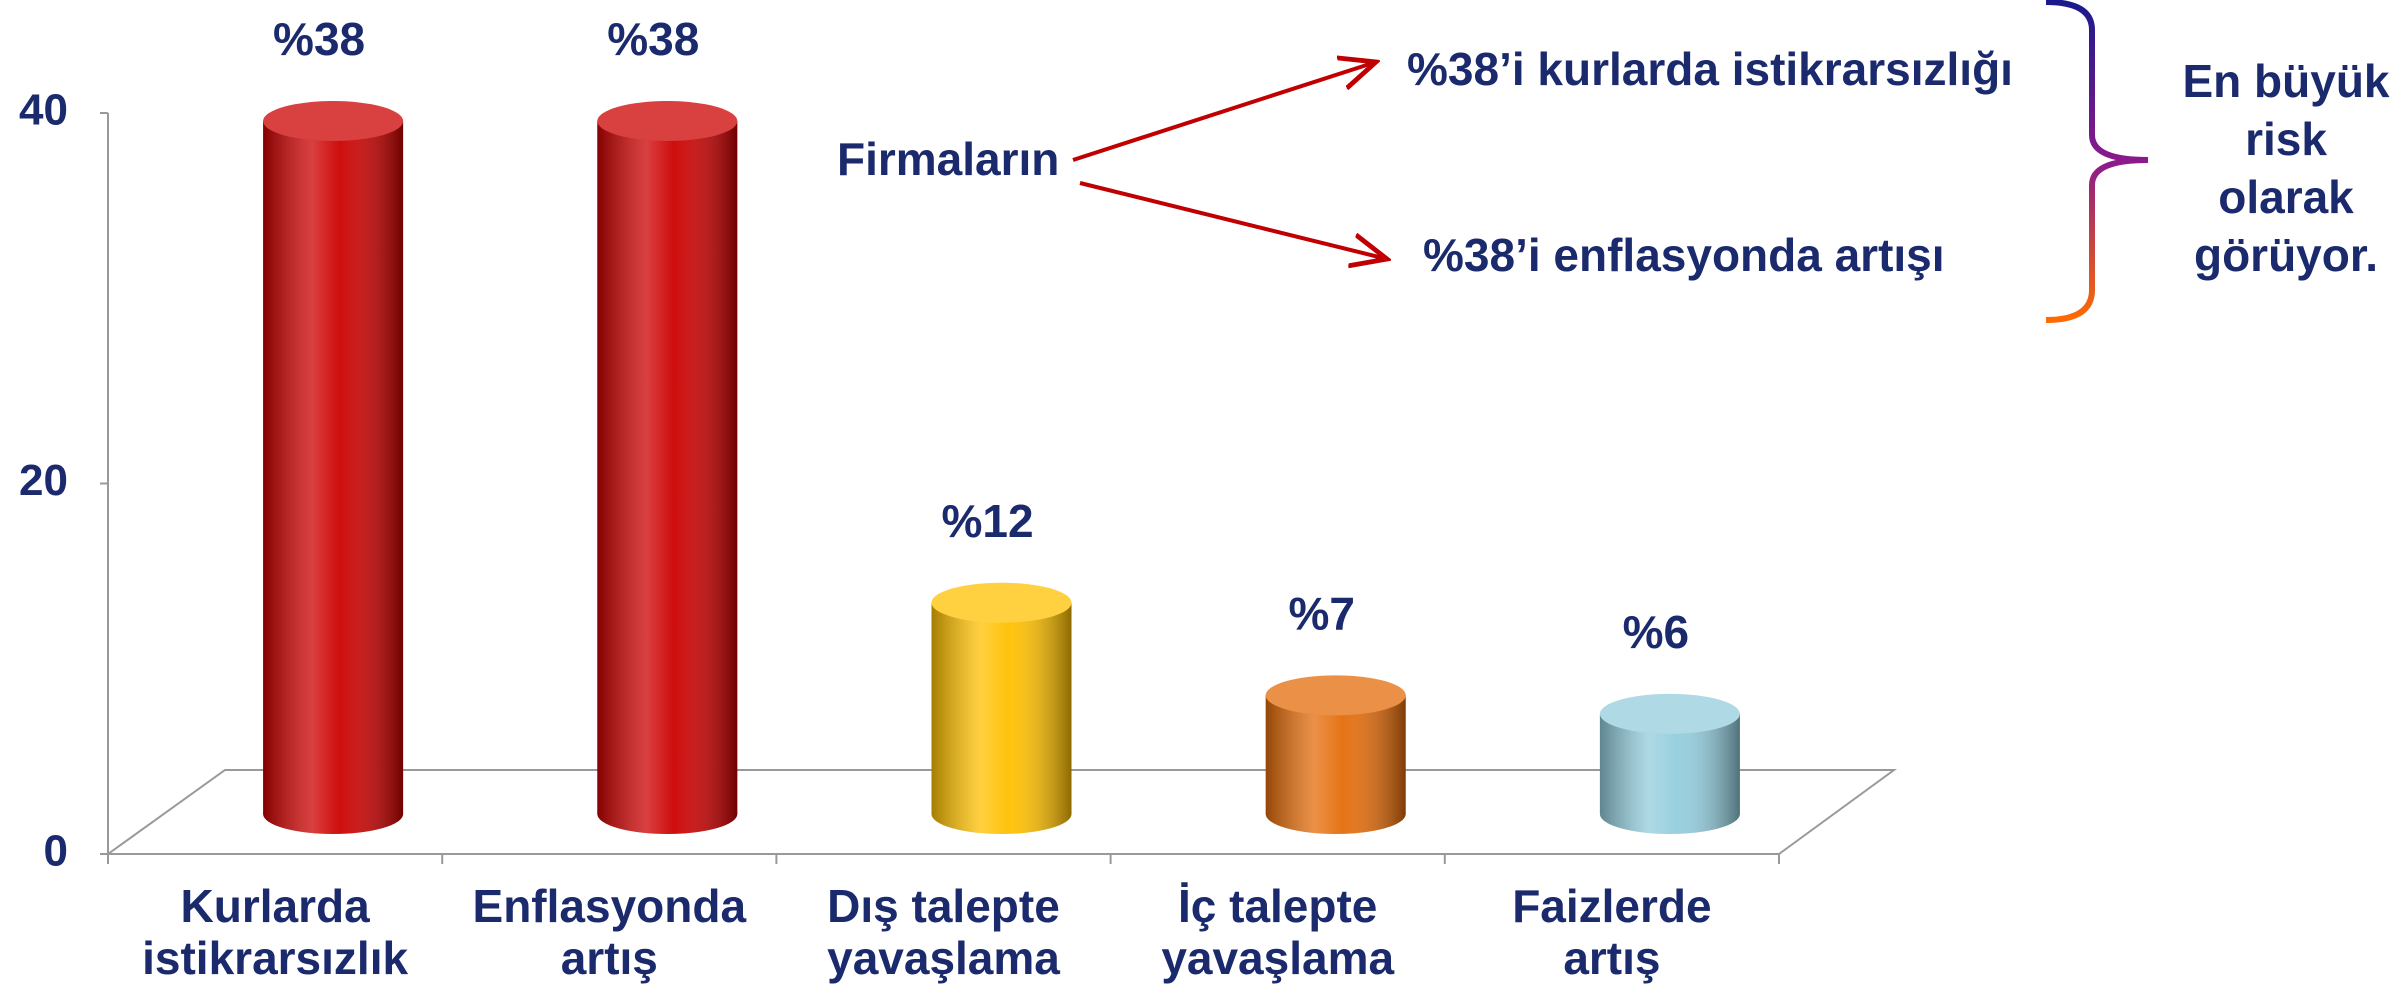  What do you see at coordinates (948, 159) in the screenshot?
I see `annotation-subject: Firmaların` at bounding box center [948, 159].